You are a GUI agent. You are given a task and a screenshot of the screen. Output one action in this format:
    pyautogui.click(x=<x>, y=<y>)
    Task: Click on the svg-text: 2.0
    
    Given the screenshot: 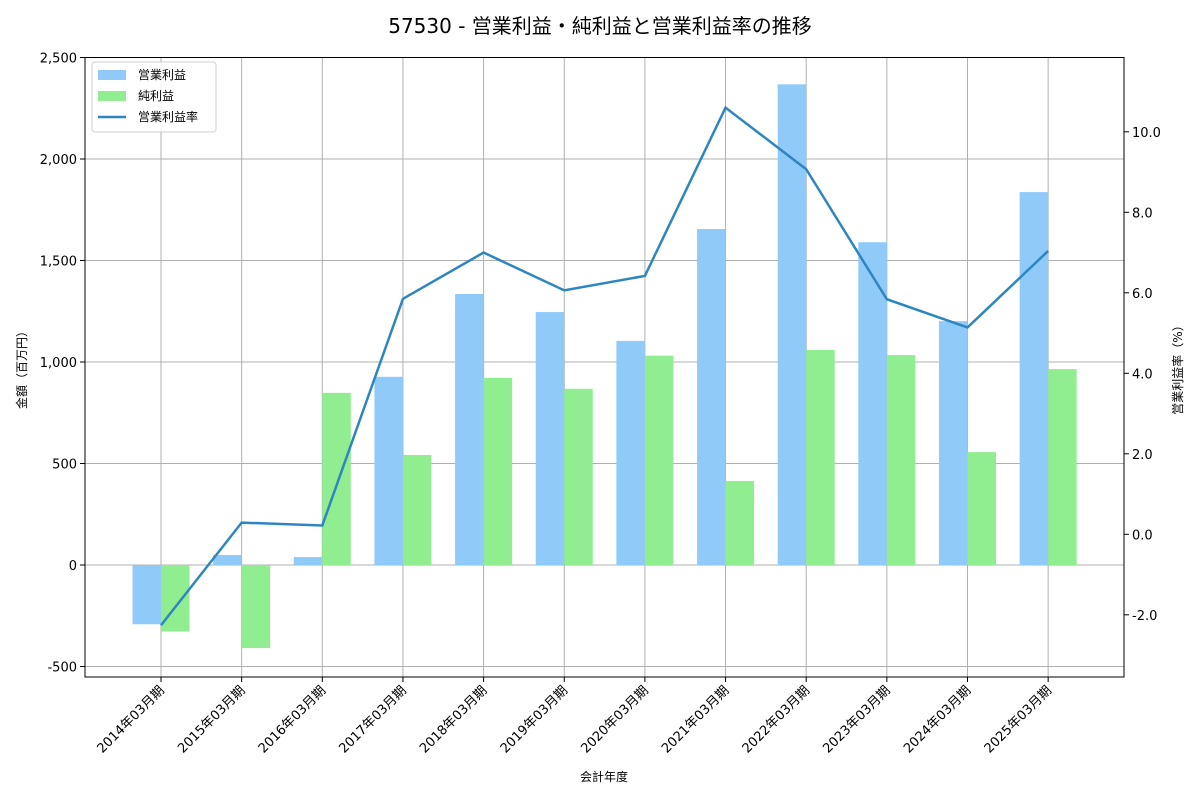 What is the action you would take?
    pyautogui.click(x=1142, y=455)
    